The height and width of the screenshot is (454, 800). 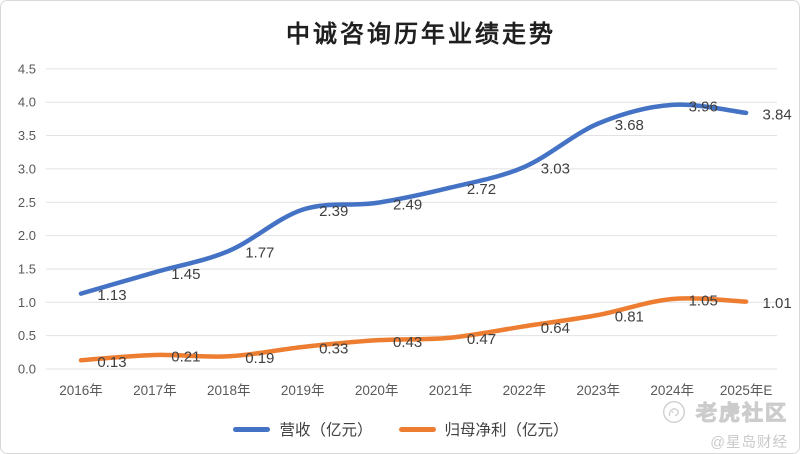 What do you see at coordinates (674, 412) in the screenshot?
I see `tiger-circle-icon` at bounding box center [674, 412].